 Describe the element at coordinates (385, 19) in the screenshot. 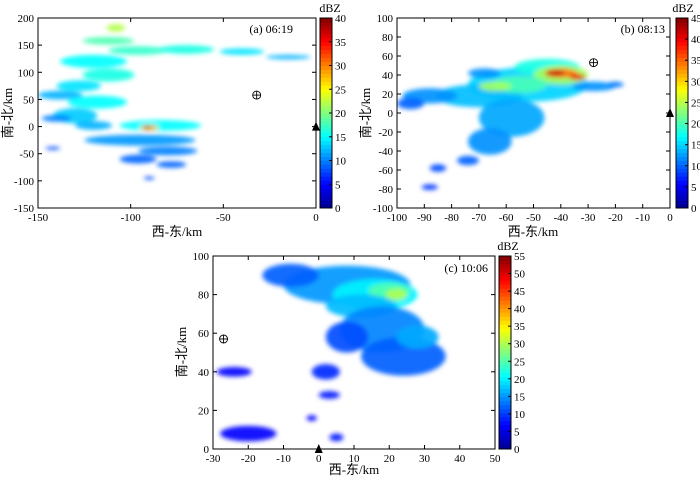

I see `y-tick-label: 100` at that location.